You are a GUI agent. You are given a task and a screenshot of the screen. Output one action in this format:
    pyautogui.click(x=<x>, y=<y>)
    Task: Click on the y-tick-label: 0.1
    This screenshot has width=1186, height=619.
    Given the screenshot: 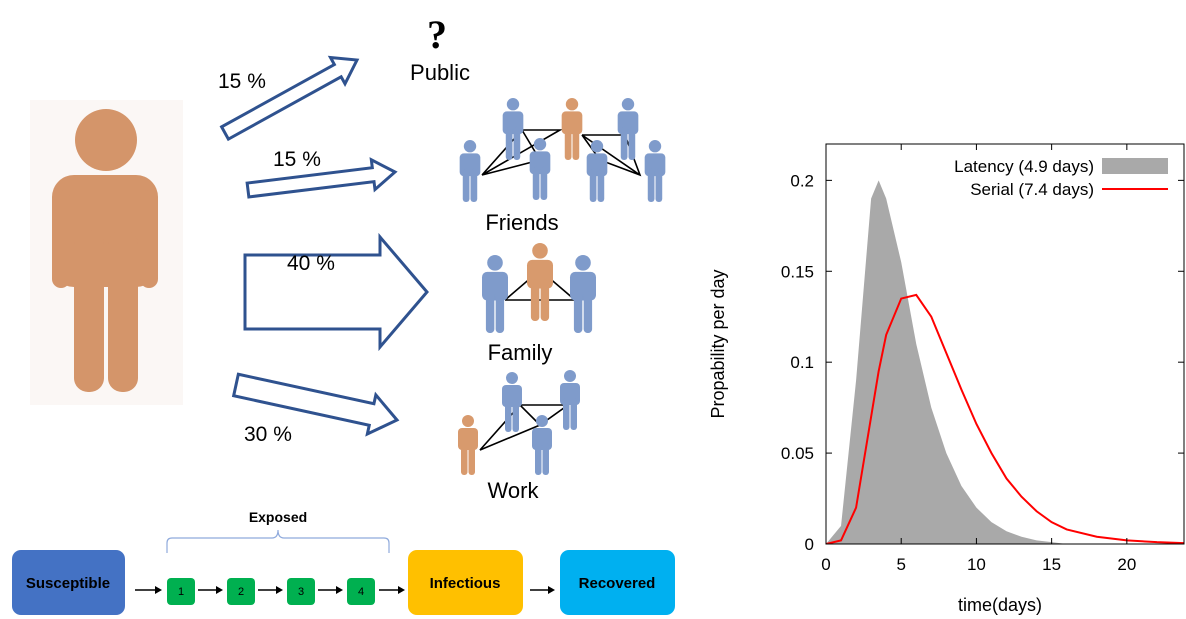 What is the action you would take?
    pyautogui.click(x=802, y=362)
    